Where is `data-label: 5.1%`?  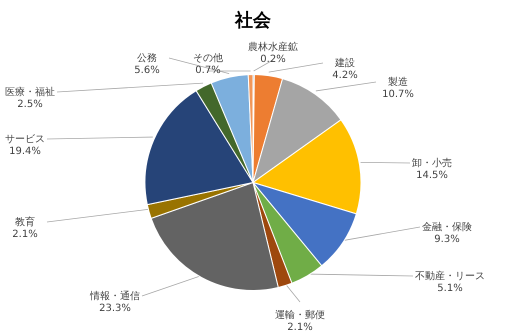
data-label: 5.1% is located at coordinates (450, 288).